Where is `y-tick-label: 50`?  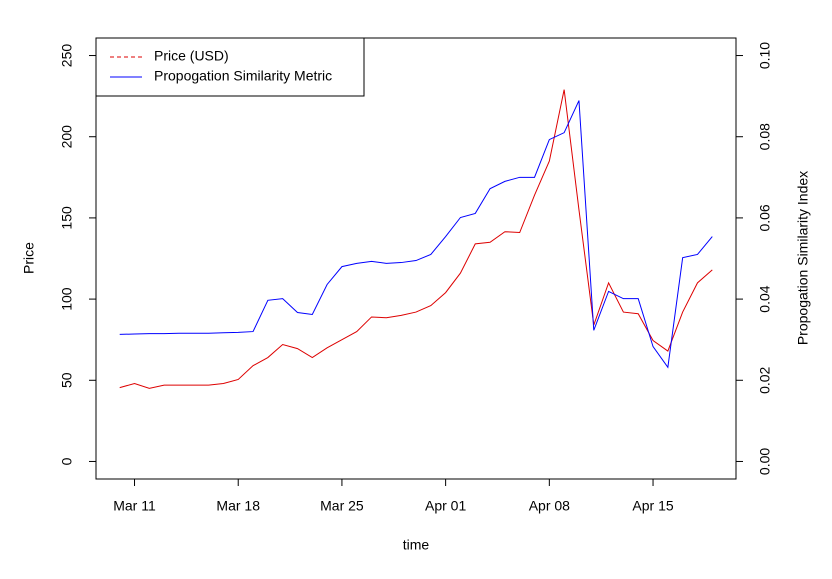
y-tick-label: 50 is located at coordinates (67, 380).